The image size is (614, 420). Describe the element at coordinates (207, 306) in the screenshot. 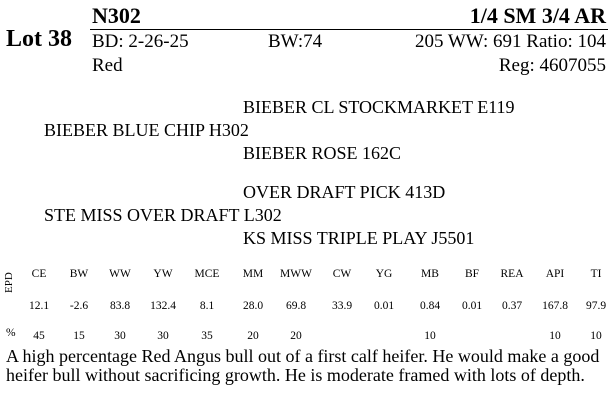

I see `epd-value-mce: 8.1` at that location.